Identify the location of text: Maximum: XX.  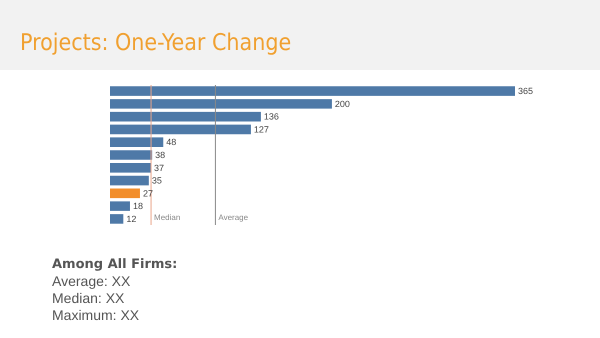
(96, 315).